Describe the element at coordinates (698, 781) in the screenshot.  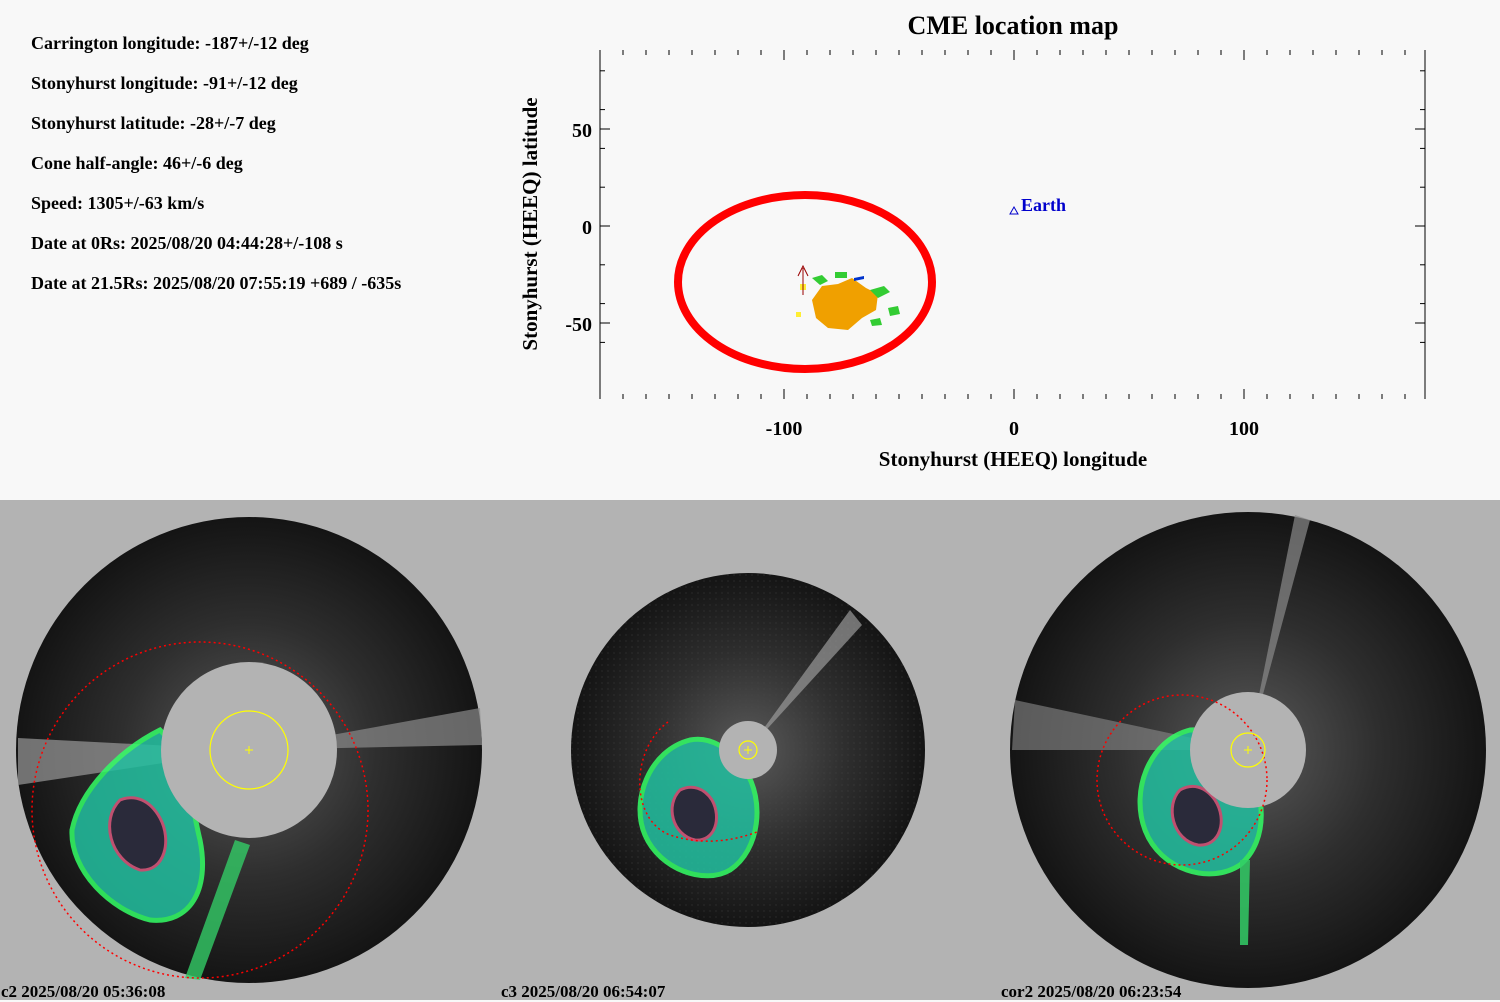
I see `c3-fit-arc` at that location.